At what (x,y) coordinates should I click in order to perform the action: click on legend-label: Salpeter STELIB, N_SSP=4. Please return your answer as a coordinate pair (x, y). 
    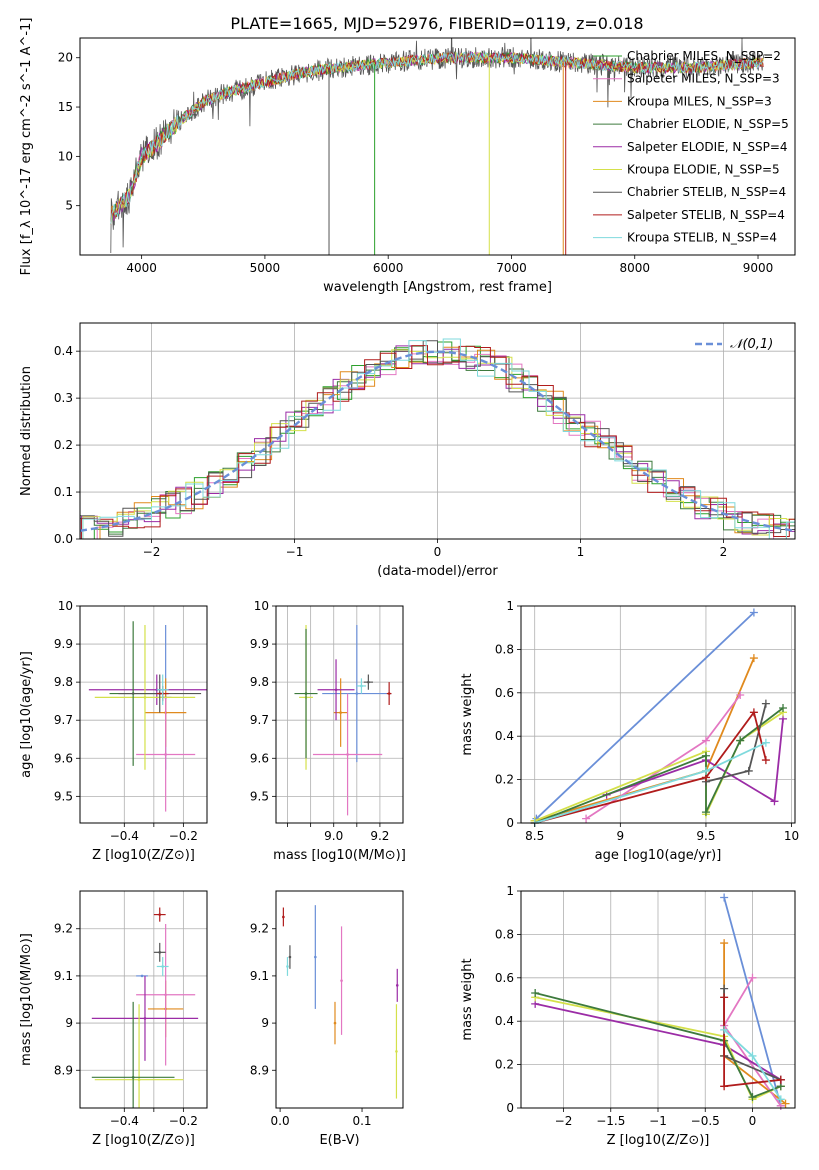
    Looking at the image, I should click on (706, 215).